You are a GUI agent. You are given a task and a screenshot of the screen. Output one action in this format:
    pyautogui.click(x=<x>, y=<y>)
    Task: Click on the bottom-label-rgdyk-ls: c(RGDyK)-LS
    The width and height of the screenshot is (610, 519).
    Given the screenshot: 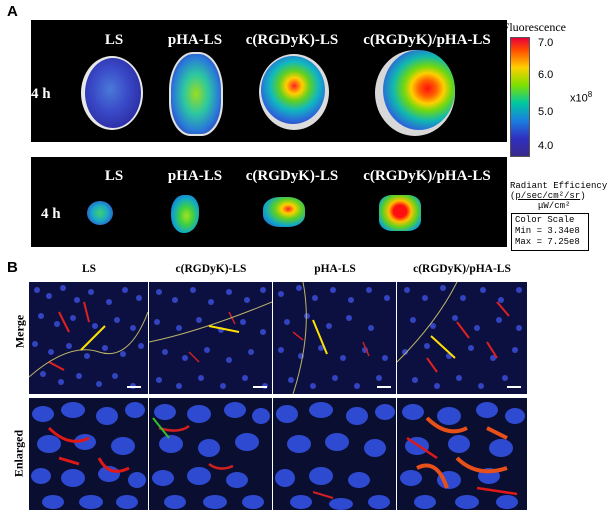 What is the action you would take?
    pyautogui.click(x=292, y=176)
    